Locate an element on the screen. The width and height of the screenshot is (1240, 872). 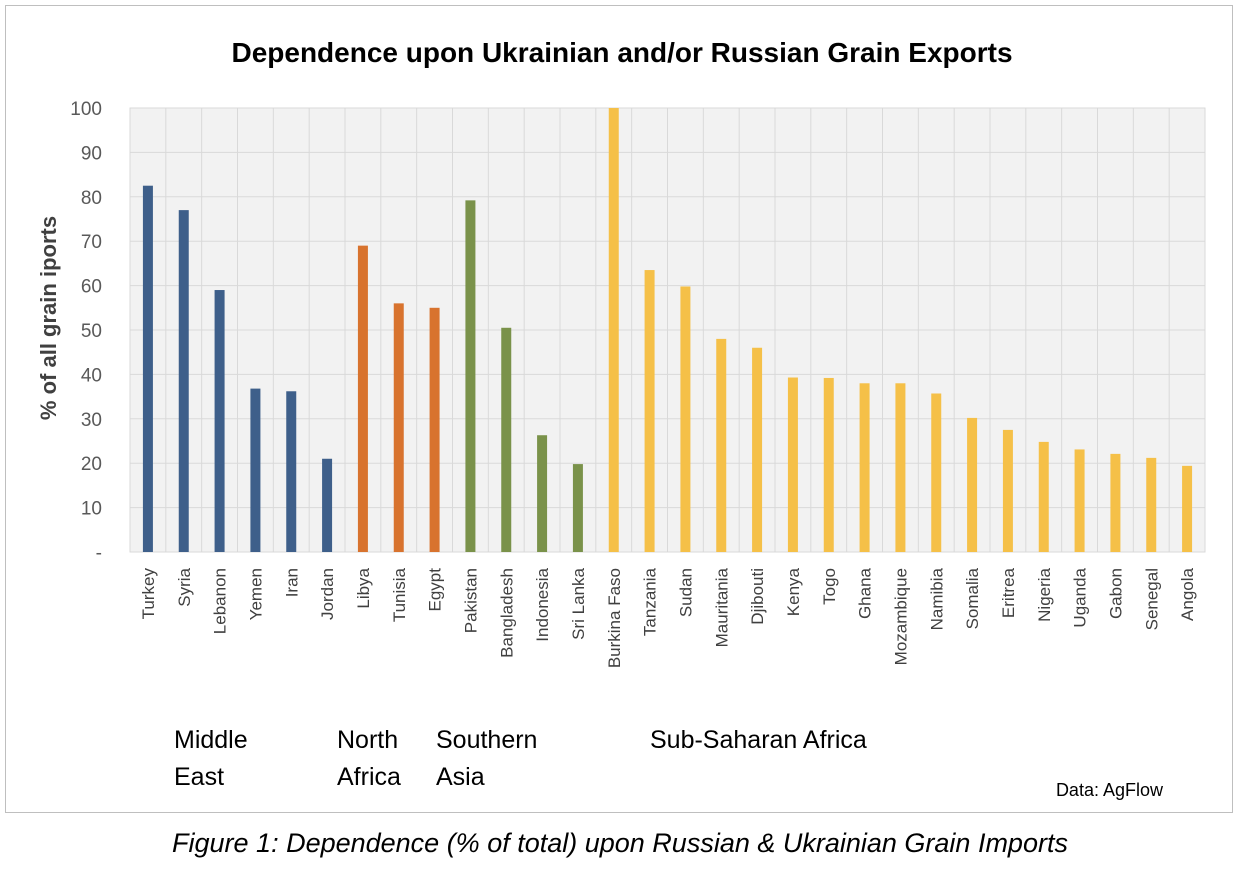
bar-tanzania is located at coordinates (649, 411).